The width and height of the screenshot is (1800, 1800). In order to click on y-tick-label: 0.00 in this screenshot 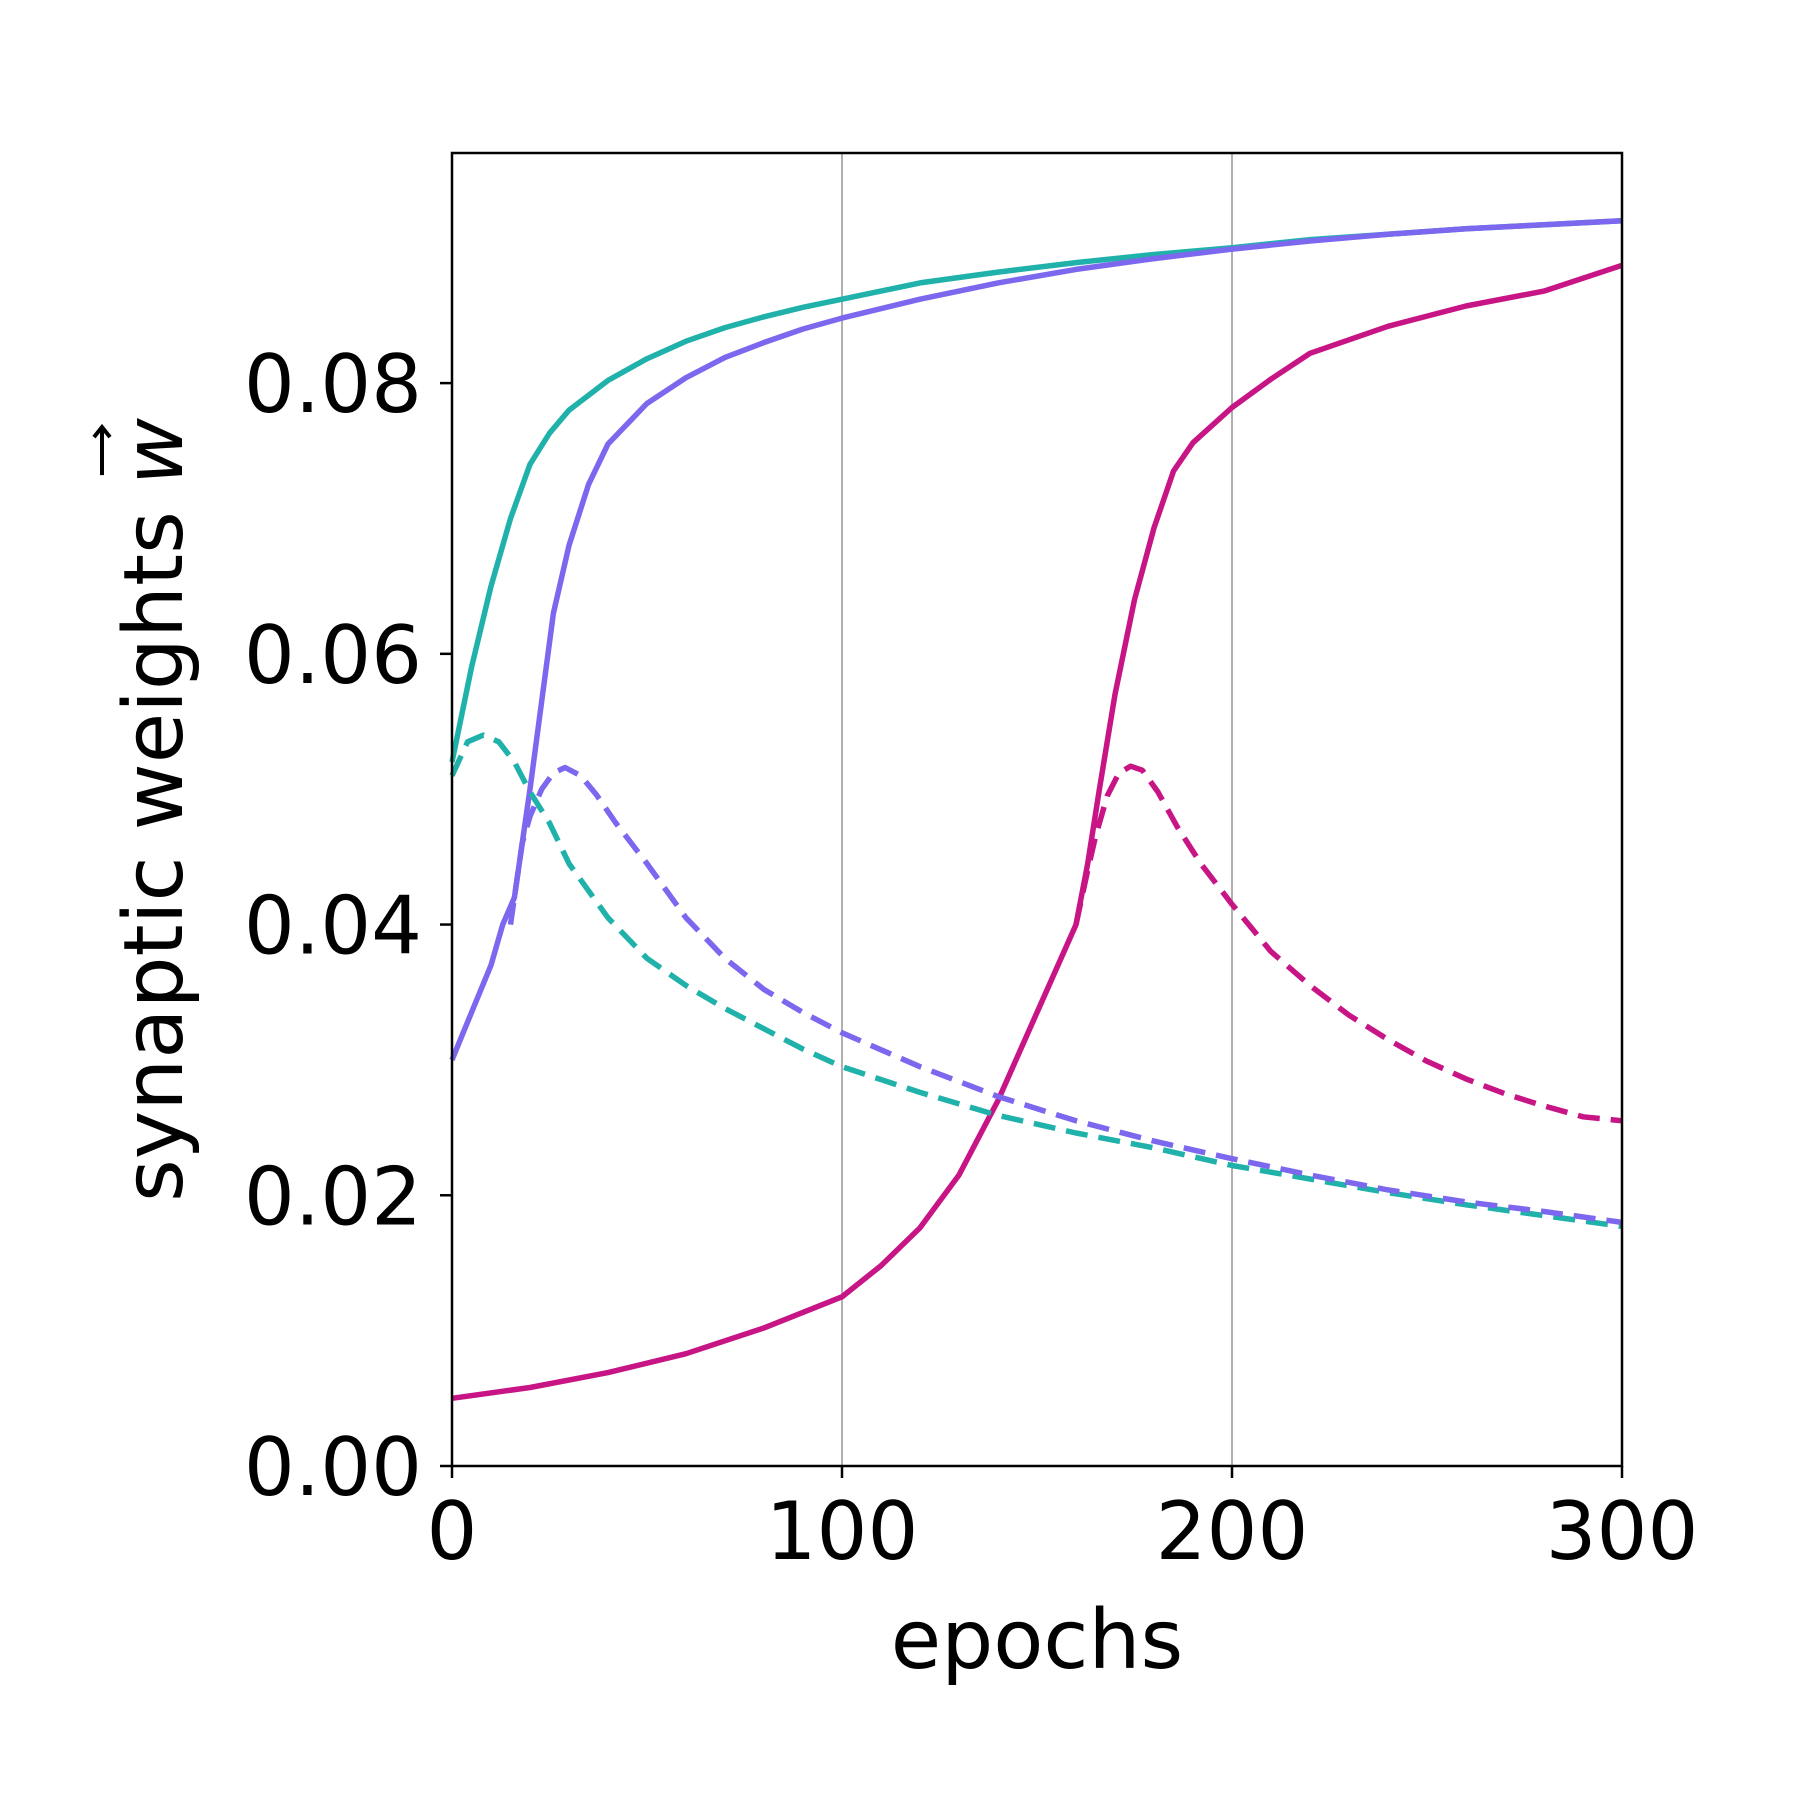, I will do `click(333, 1467)`.